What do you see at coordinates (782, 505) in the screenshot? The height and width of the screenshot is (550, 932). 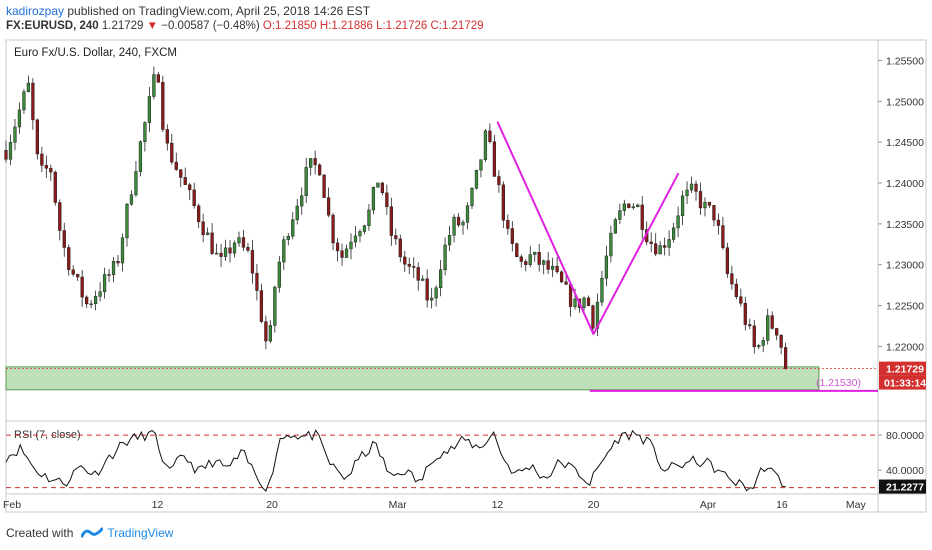 I see `time-tick-label: 16` at bounding box center [782, 505].